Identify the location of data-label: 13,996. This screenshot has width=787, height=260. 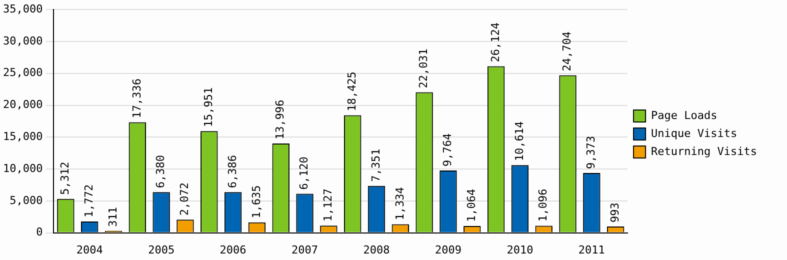
(280, 120).